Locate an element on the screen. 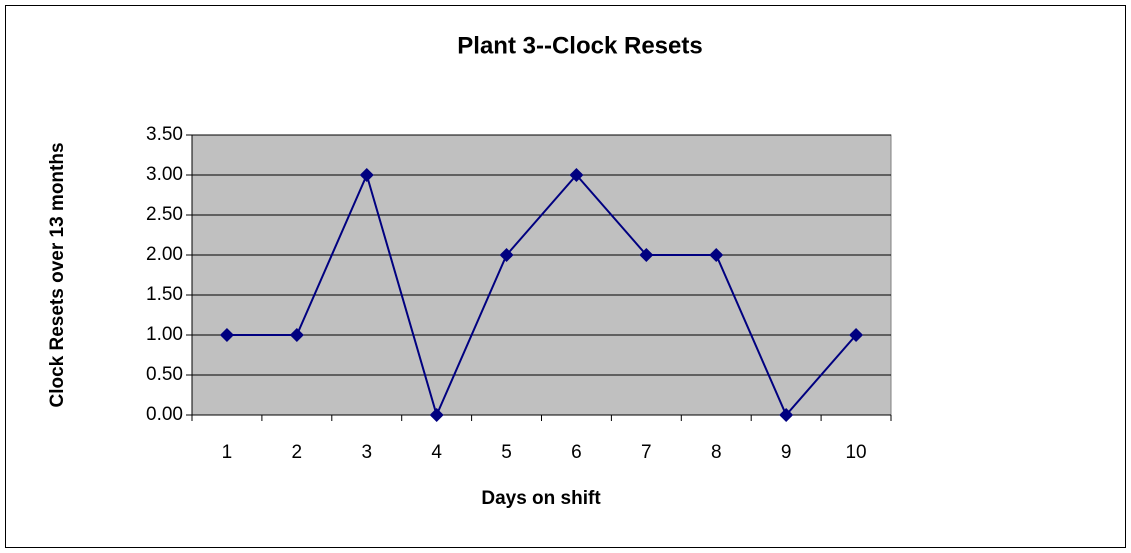  x-axis-label: Days on shift is located at coordinates (541, 498).